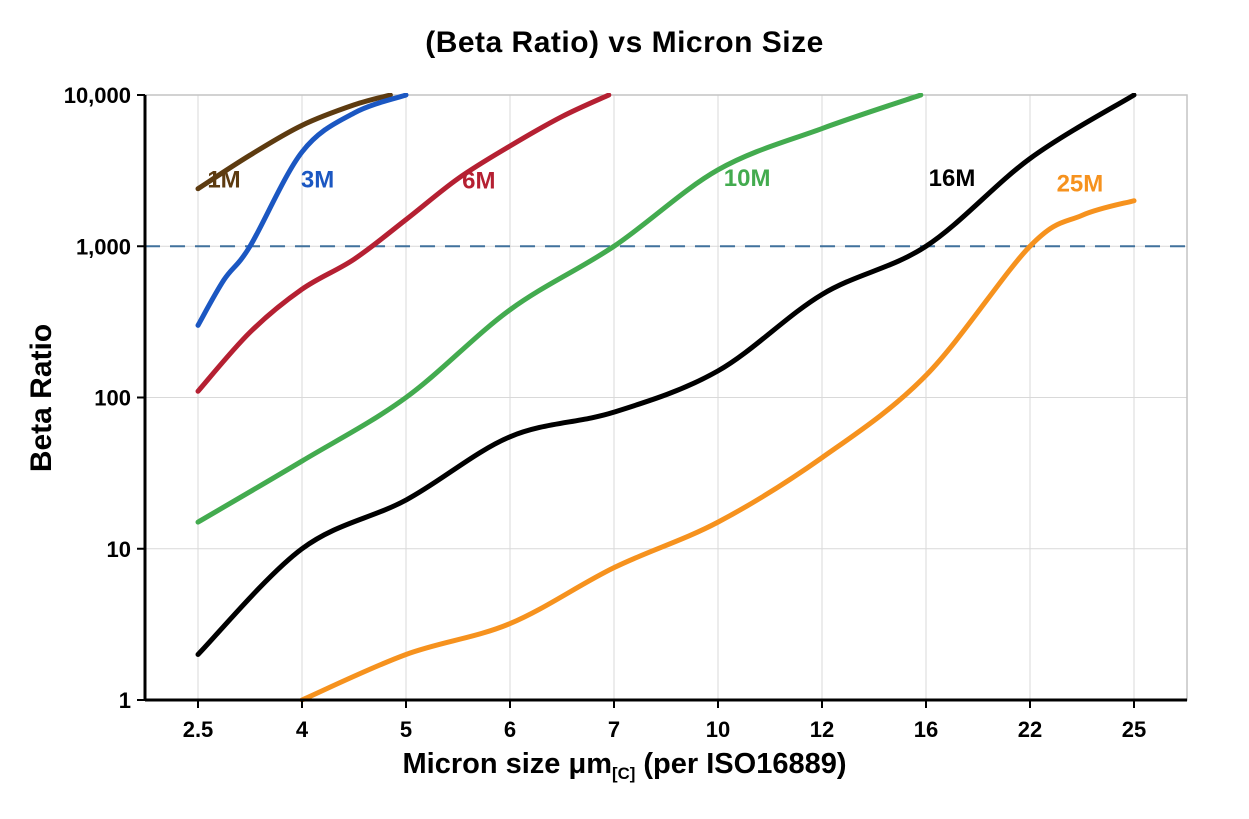 This screenshot has height=819, width=1249. What do you see at coordinates (302, 729) in the screenshot?
I see `x-tick-label: 4` at bounding box center [302, 729].